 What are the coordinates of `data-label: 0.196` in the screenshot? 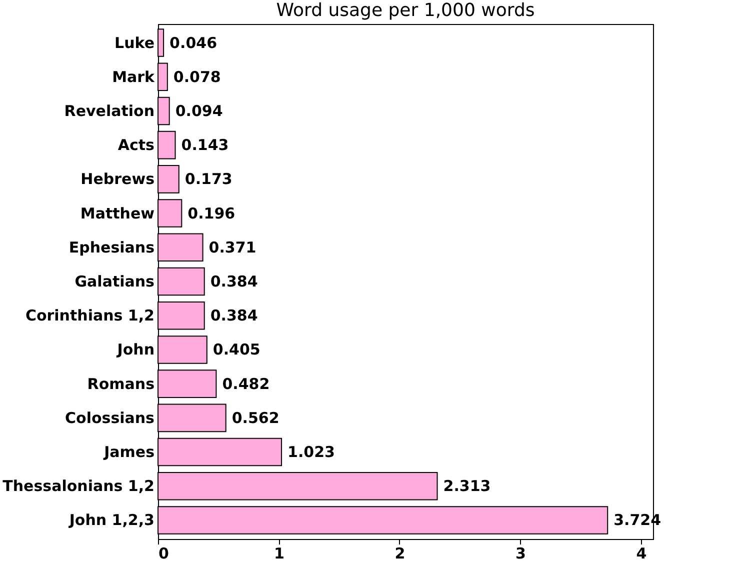 It's located at (212, 213).